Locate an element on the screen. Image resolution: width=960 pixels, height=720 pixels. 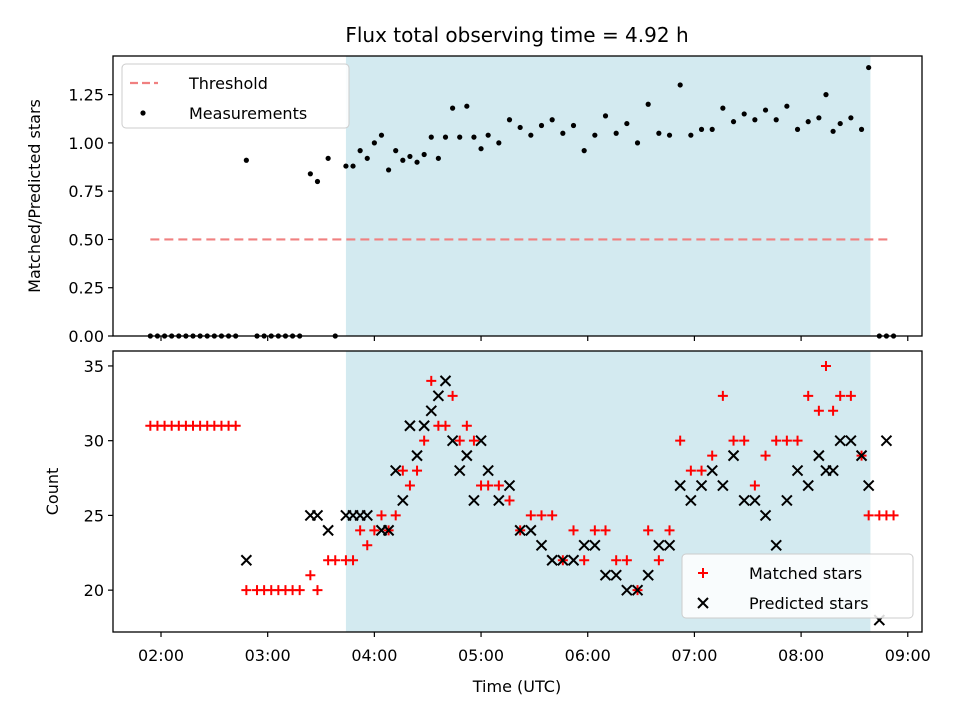
y-tick-label: 0.25 is located at coordinates (86, 288).